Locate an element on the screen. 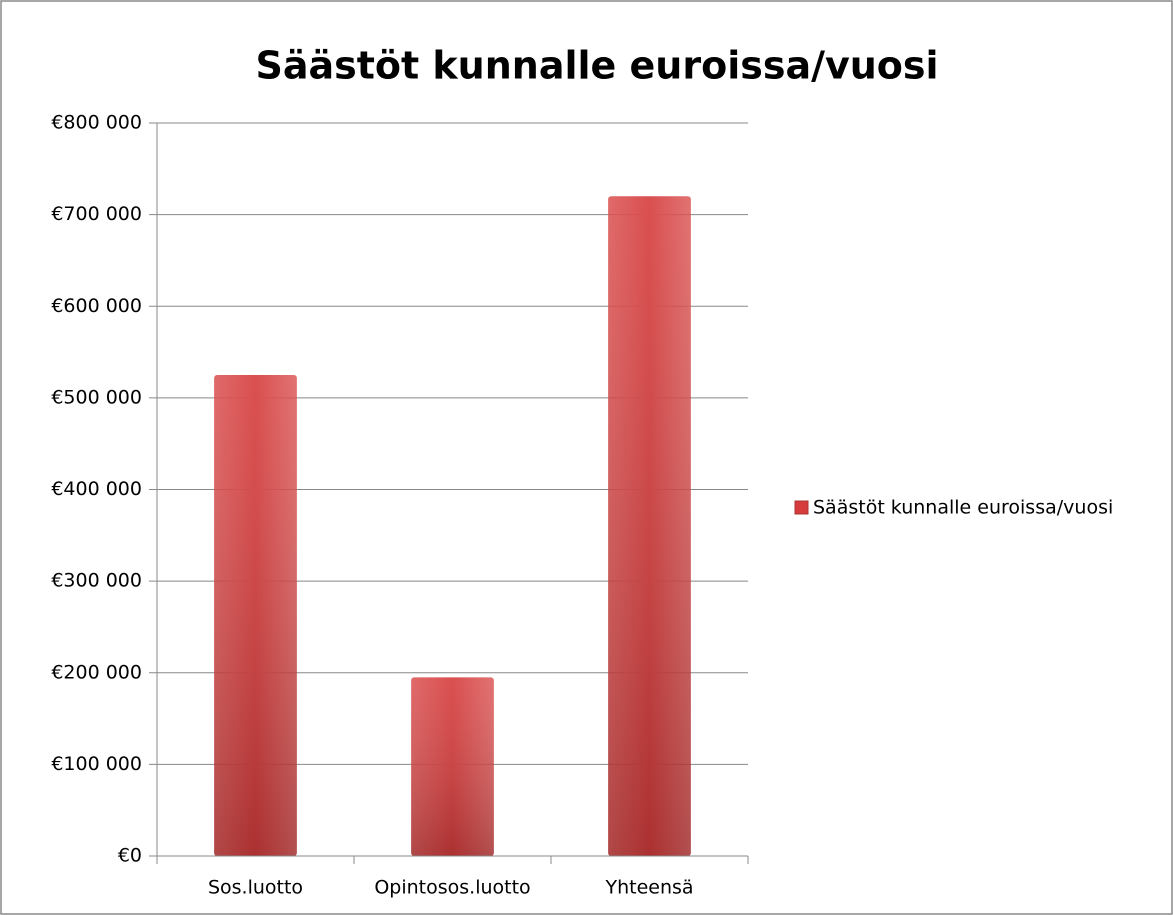 Image resolution: width=1173 pixels, height=915 pixels. y-tick-label: €300 000 is located at coordinates (96, 581).